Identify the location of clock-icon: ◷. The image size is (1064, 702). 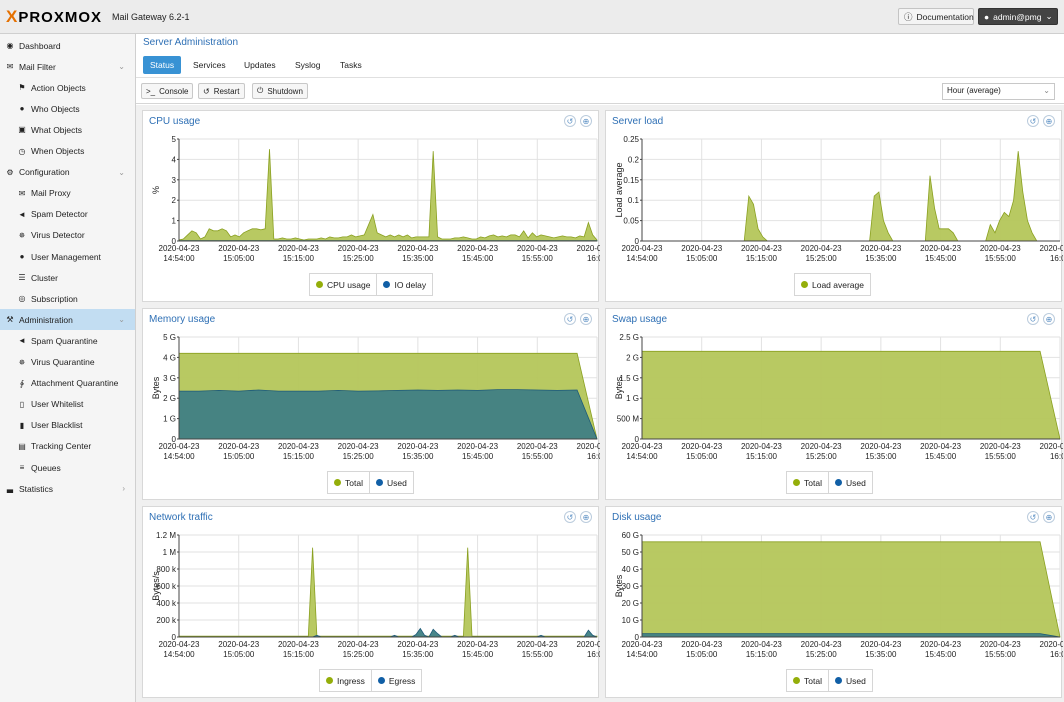
(22, 151).